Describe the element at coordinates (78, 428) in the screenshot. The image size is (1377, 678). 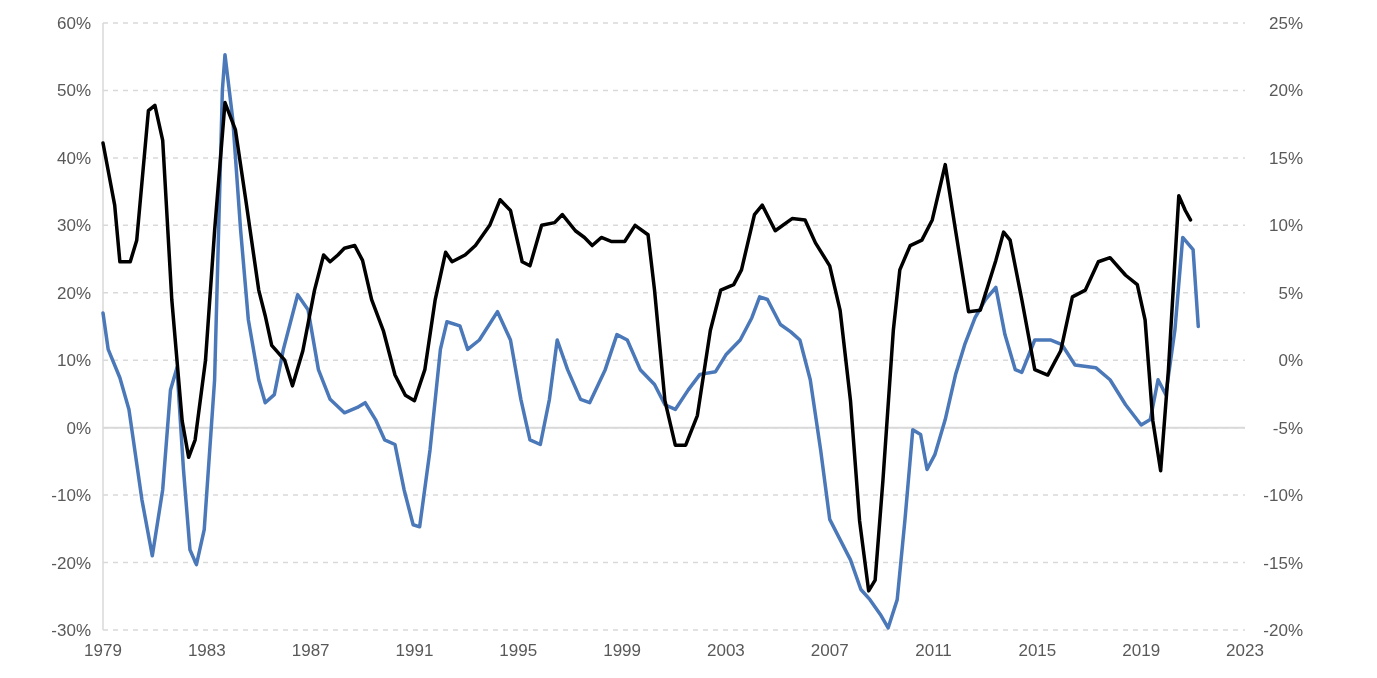
I see `y-tick-label: 0%` at that location.